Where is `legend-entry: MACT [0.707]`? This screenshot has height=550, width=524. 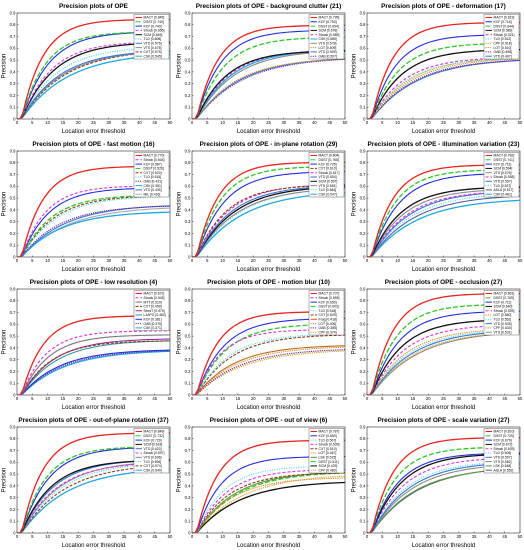
legend-entry: MACT [0.707] is located at coordinates (329, 294).